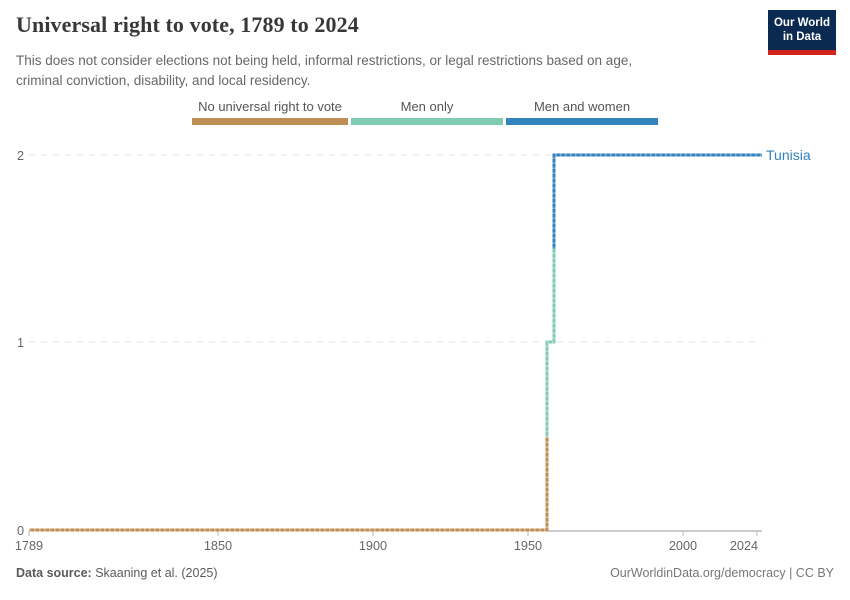 This screenshot has width=850, height=600. I want to click on x-tick-1900: 1900, so click(373, 546).